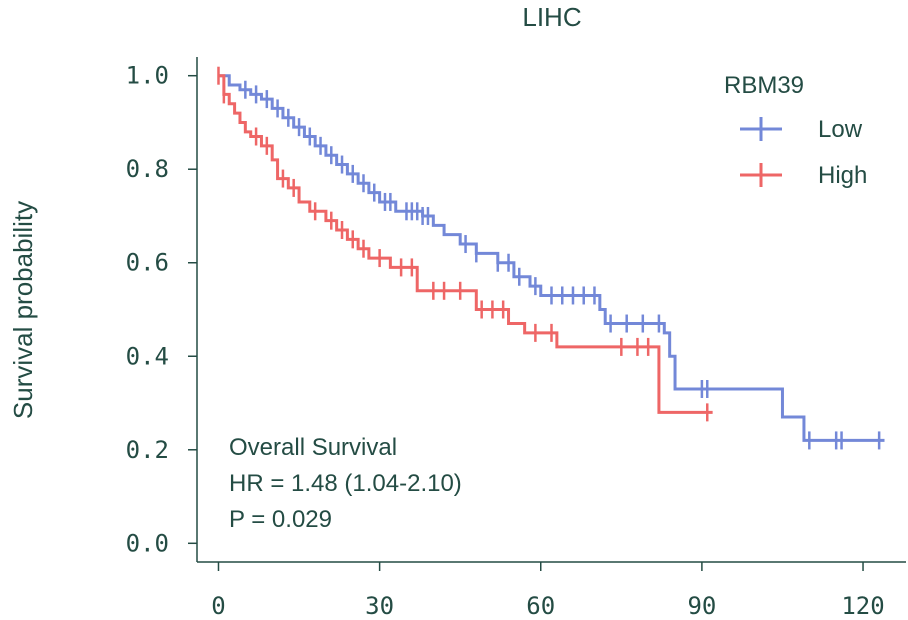  What do you see at coordinates (764, 85) in the screenshot?
I see `legend-title: RBM39` at bounding box center [764, 85].